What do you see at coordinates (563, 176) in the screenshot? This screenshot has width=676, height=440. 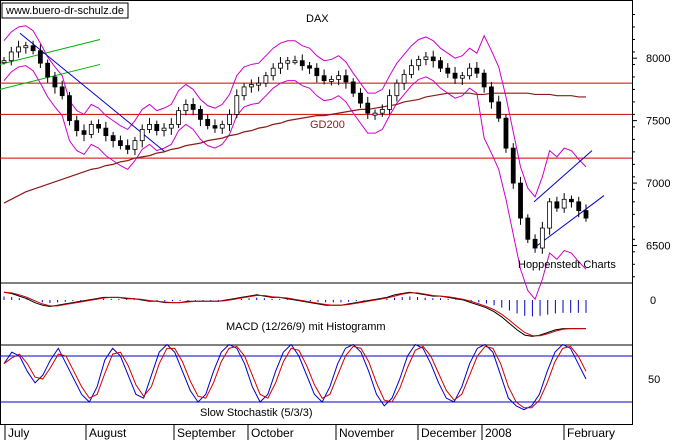 I see `blue-channel-upper` at bounding box center [563, 176].